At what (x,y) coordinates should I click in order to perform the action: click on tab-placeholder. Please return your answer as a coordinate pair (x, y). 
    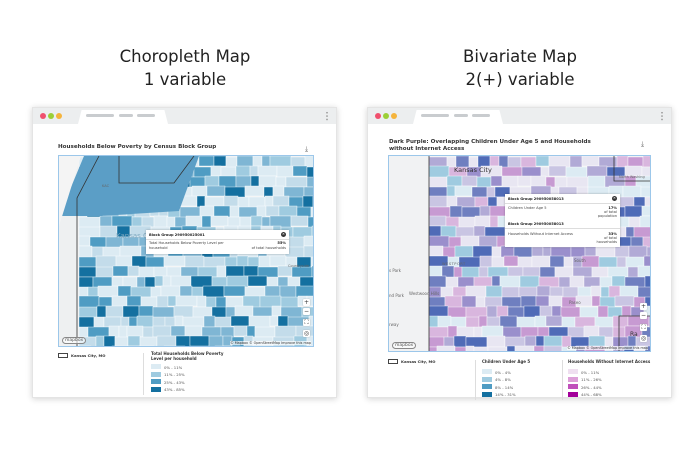
    Looking at the image, I should click on (100, 115).